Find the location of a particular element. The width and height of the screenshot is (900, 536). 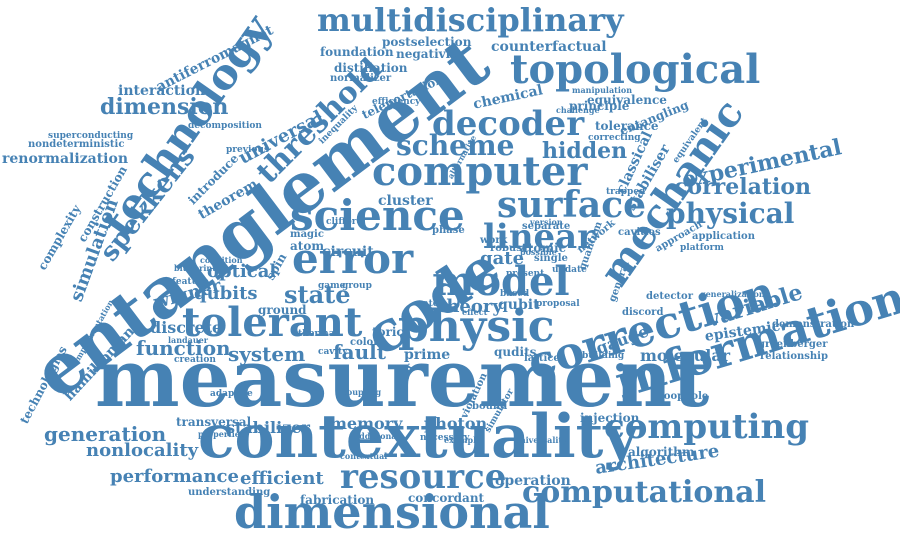

word-dimensional: dimensional is located at coordinates (392, 510).